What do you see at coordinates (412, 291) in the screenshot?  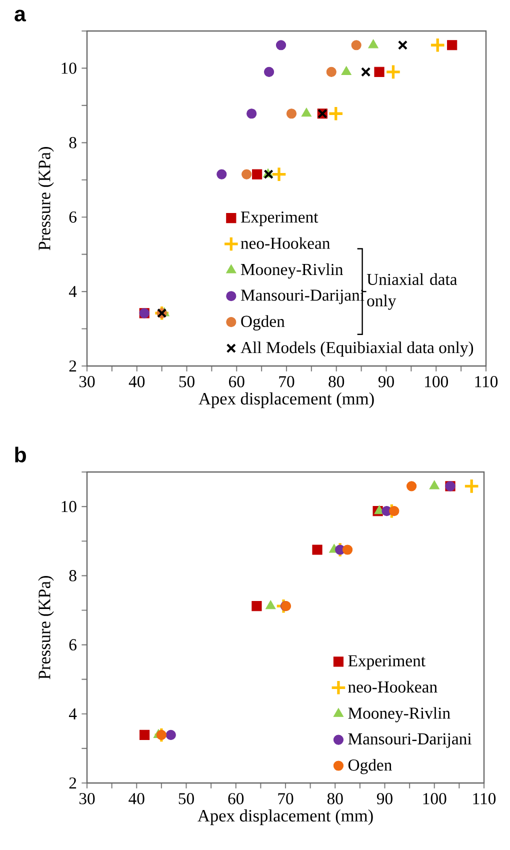 I see `annotation: Uniaxial data only` at bounding box center [412, 291].